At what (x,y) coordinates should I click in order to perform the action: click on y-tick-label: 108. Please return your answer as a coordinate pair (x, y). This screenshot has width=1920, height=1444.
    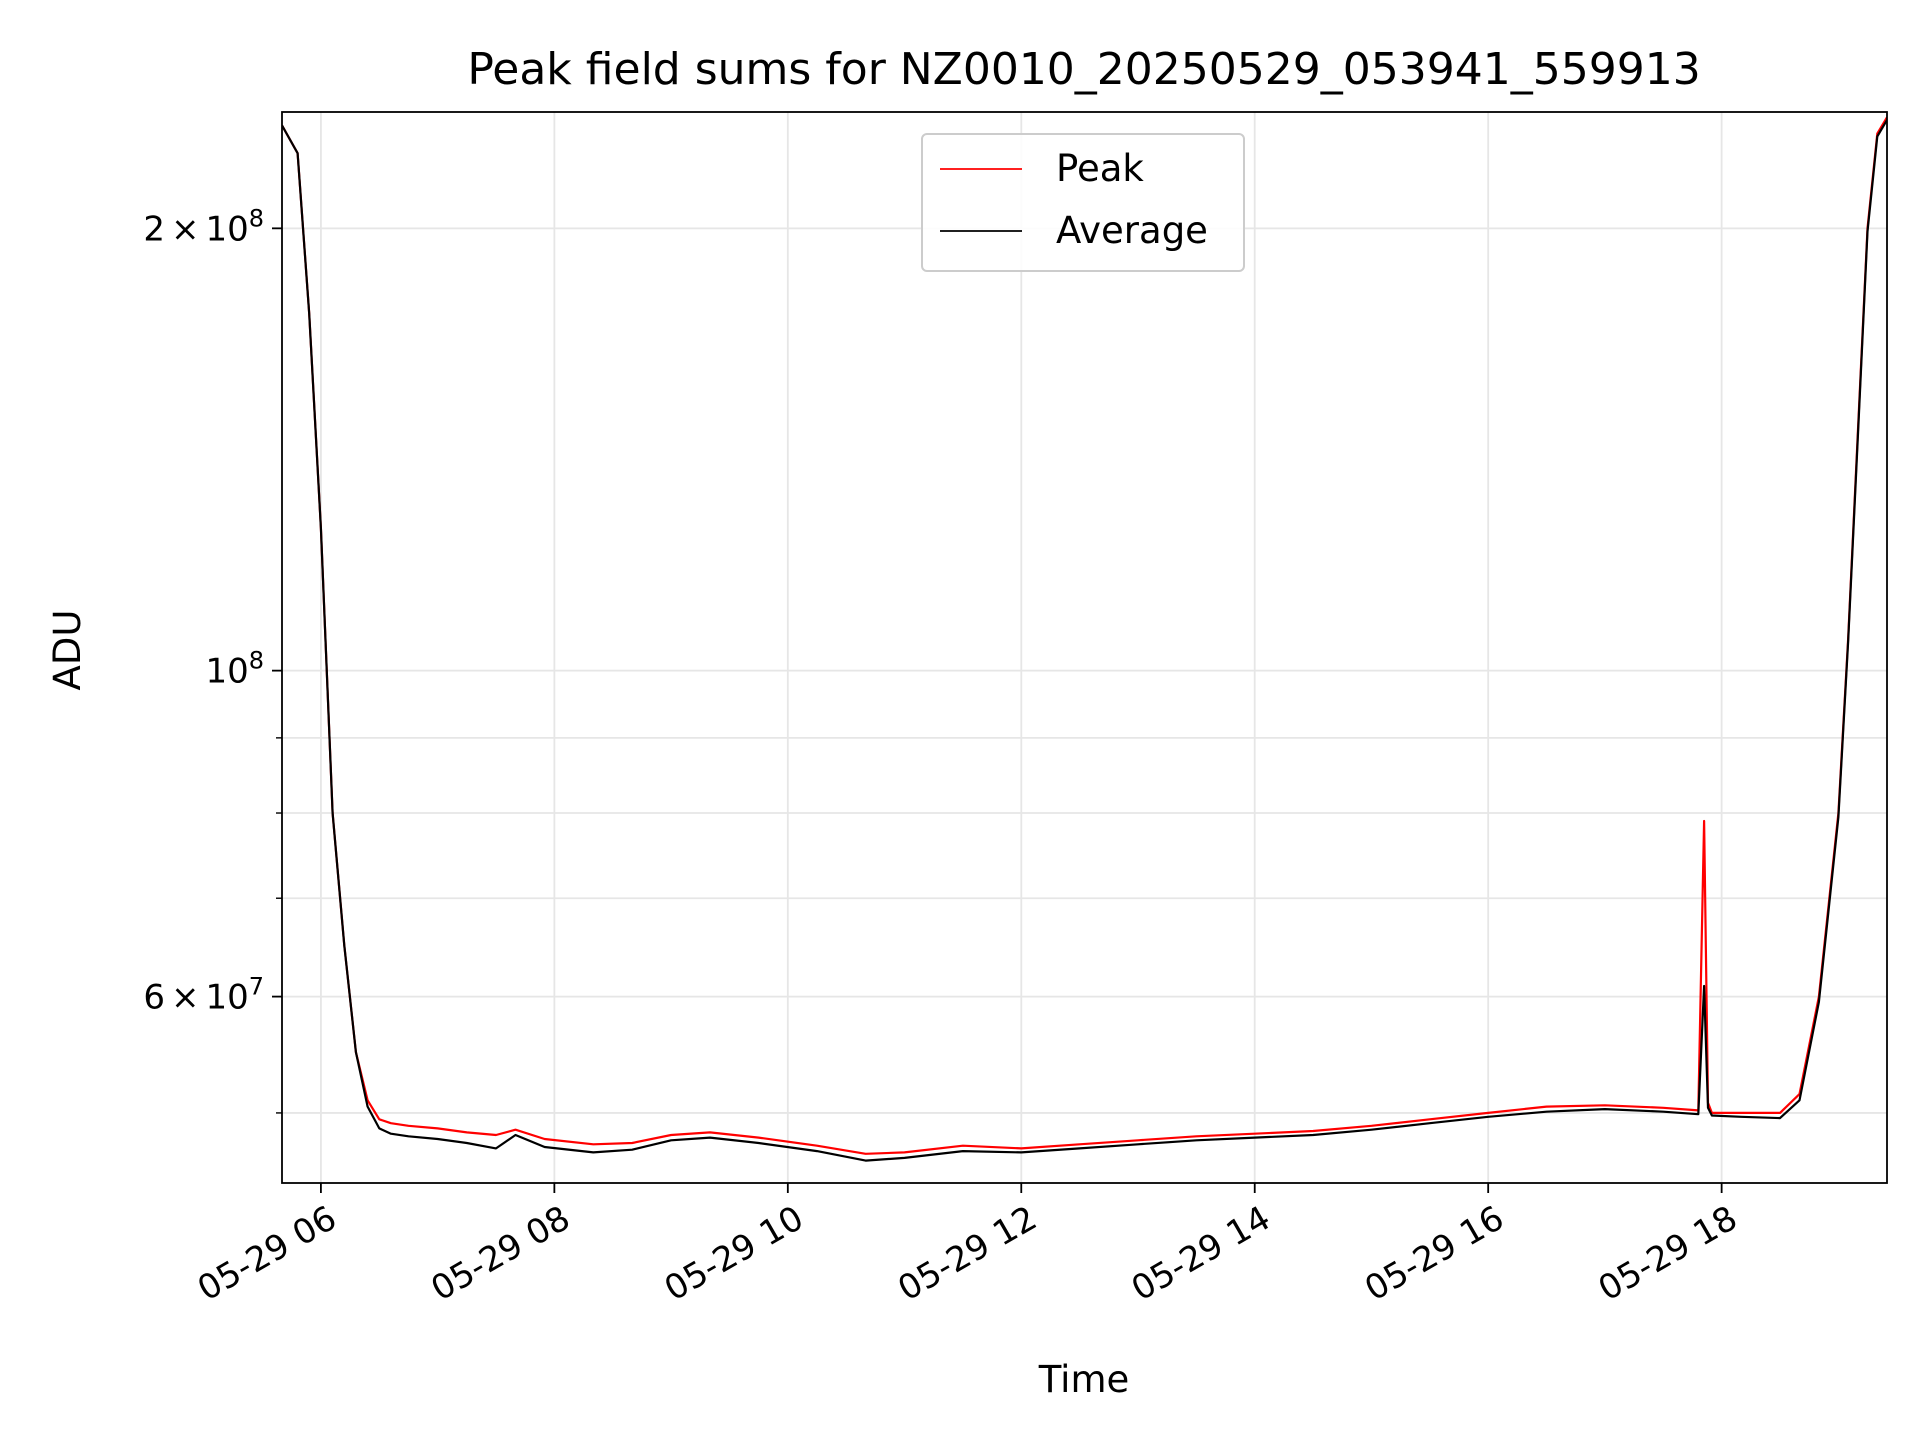
    Looking at the image, I should click on (234, 669).